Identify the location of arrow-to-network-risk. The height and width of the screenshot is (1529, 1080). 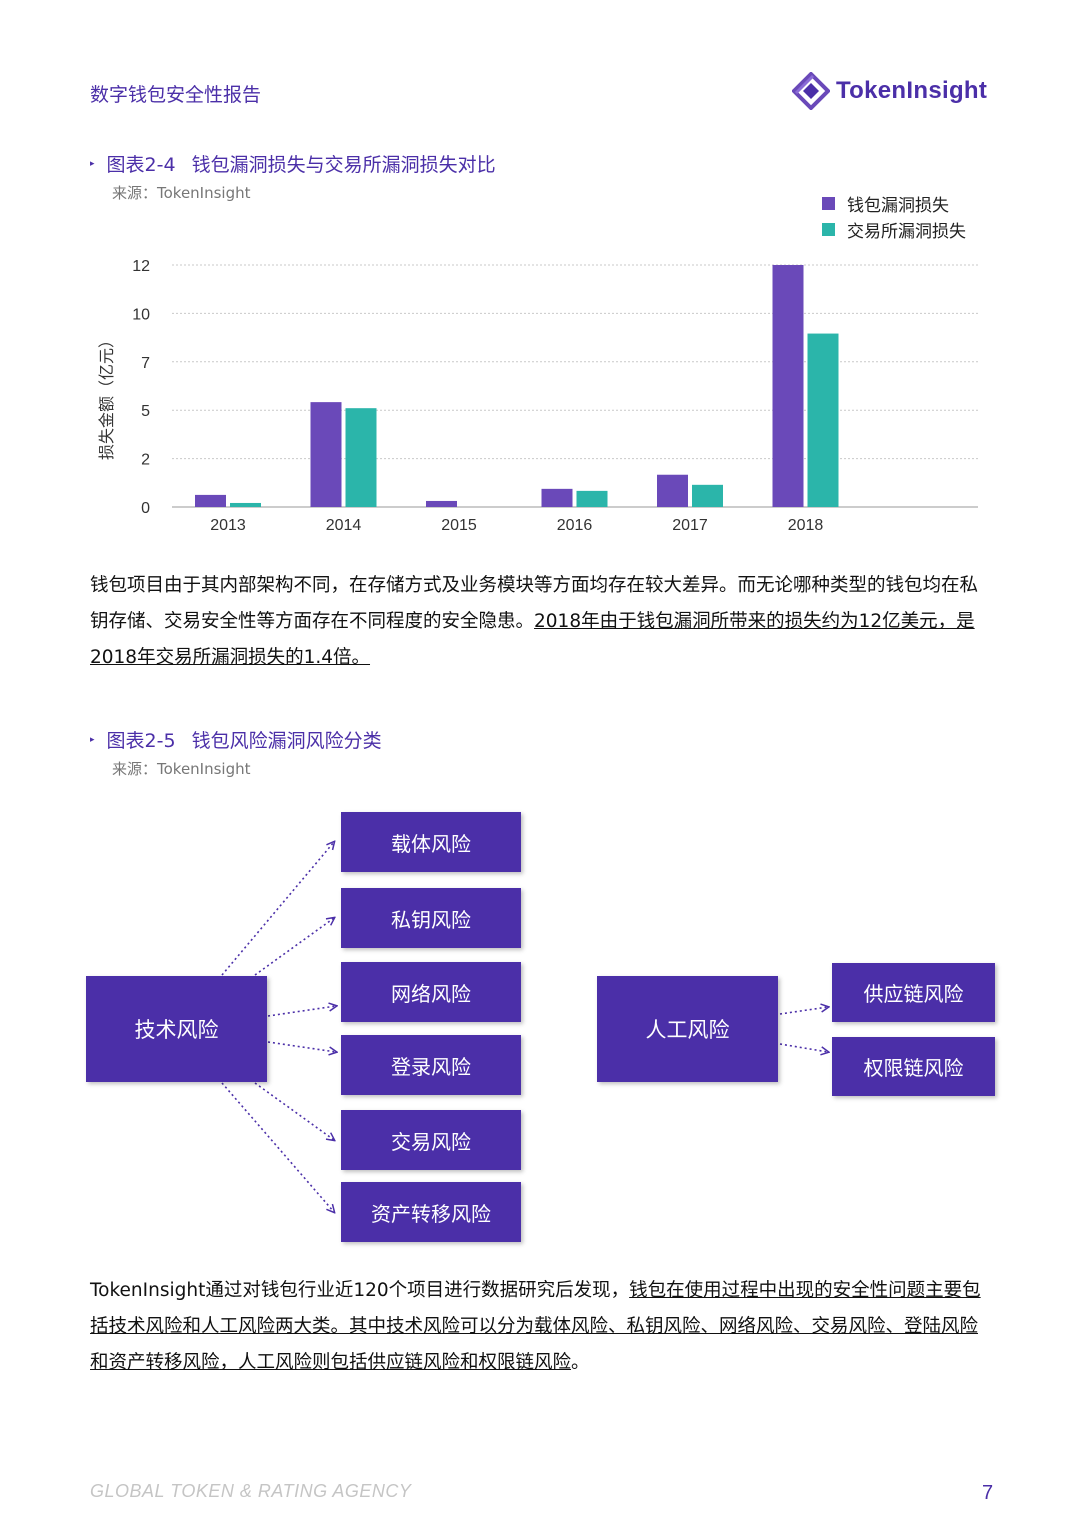
(301, 1011).